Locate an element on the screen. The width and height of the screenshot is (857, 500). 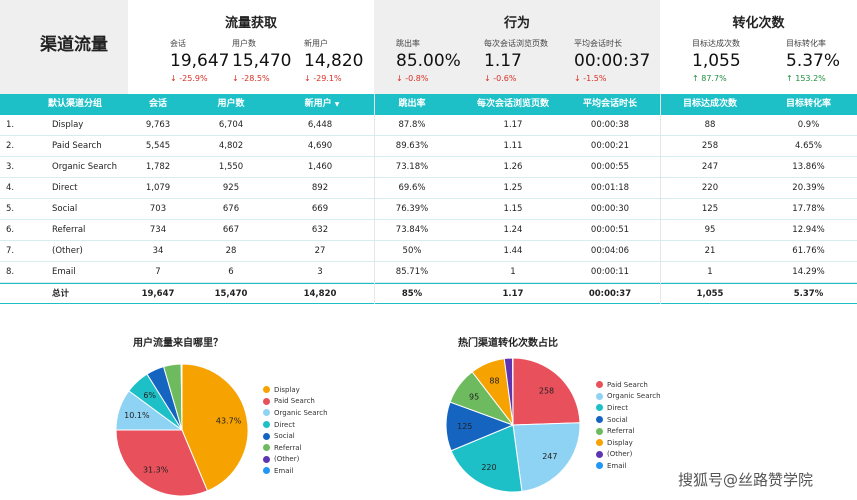
kpi-label: 目标达成次数 is located at coordinates (716, 43).